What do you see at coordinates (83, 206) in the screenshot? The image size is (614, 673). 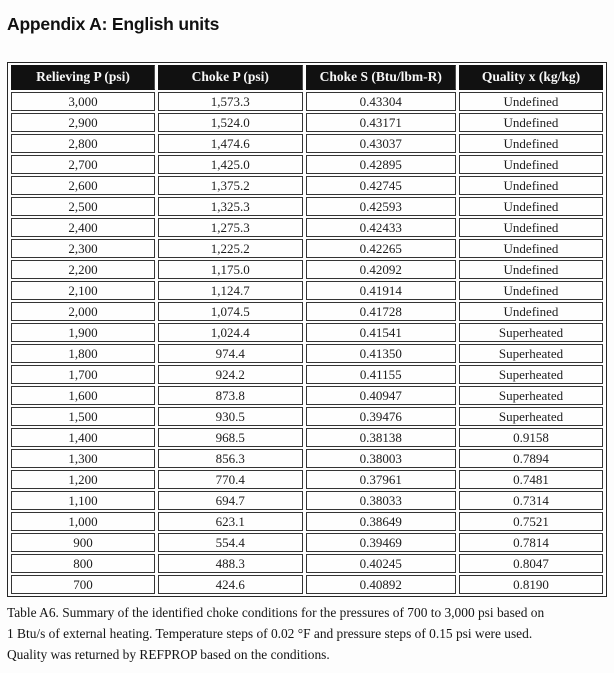 I see `table-cell: 2,500` at bounding box center [83, 206].